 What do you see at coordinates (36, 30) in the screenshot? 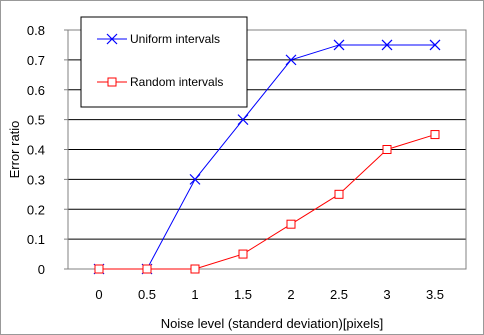
I see `y-tick-label: 0.8` at bounding box center [36, 30].